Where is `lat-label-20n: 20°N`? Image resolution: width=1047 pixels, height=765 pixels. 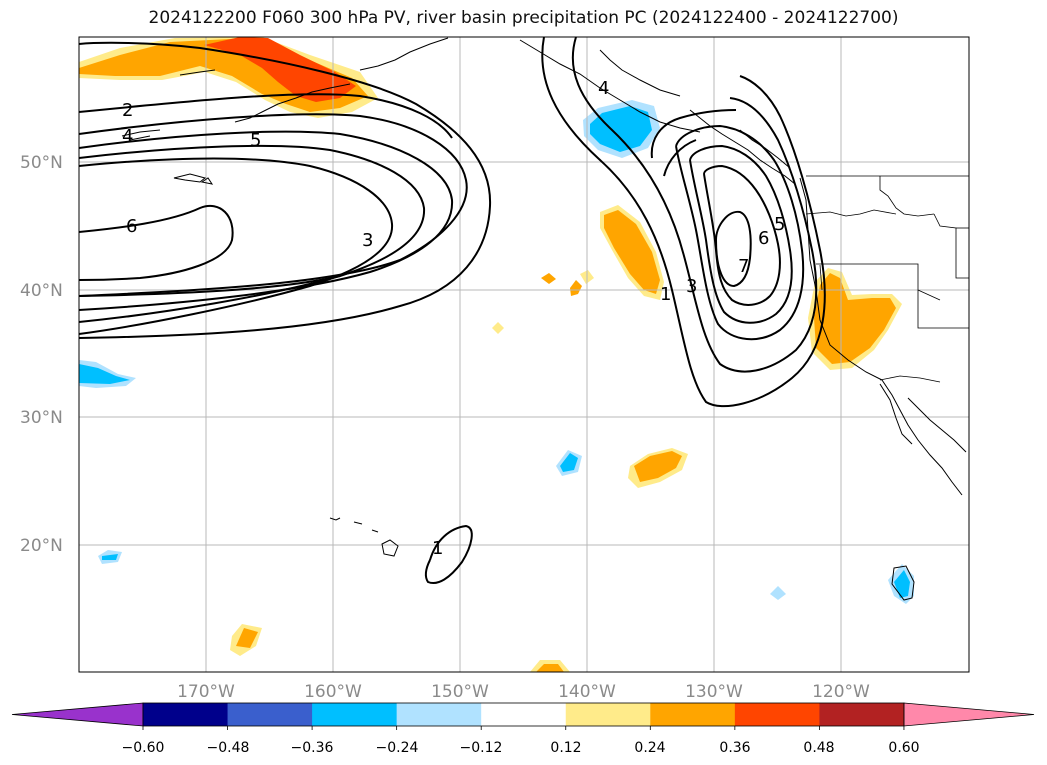
lat-label-20n: 20°N is located at coordinates (41, 546).